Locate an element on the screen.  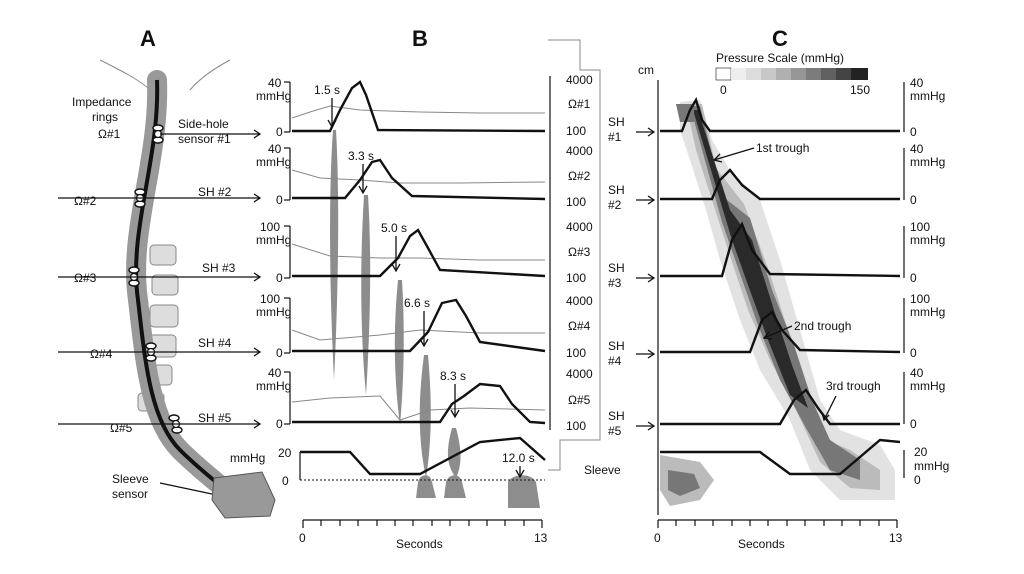
trough-label-2: 2nd trough is located at coordinates (822, 326).